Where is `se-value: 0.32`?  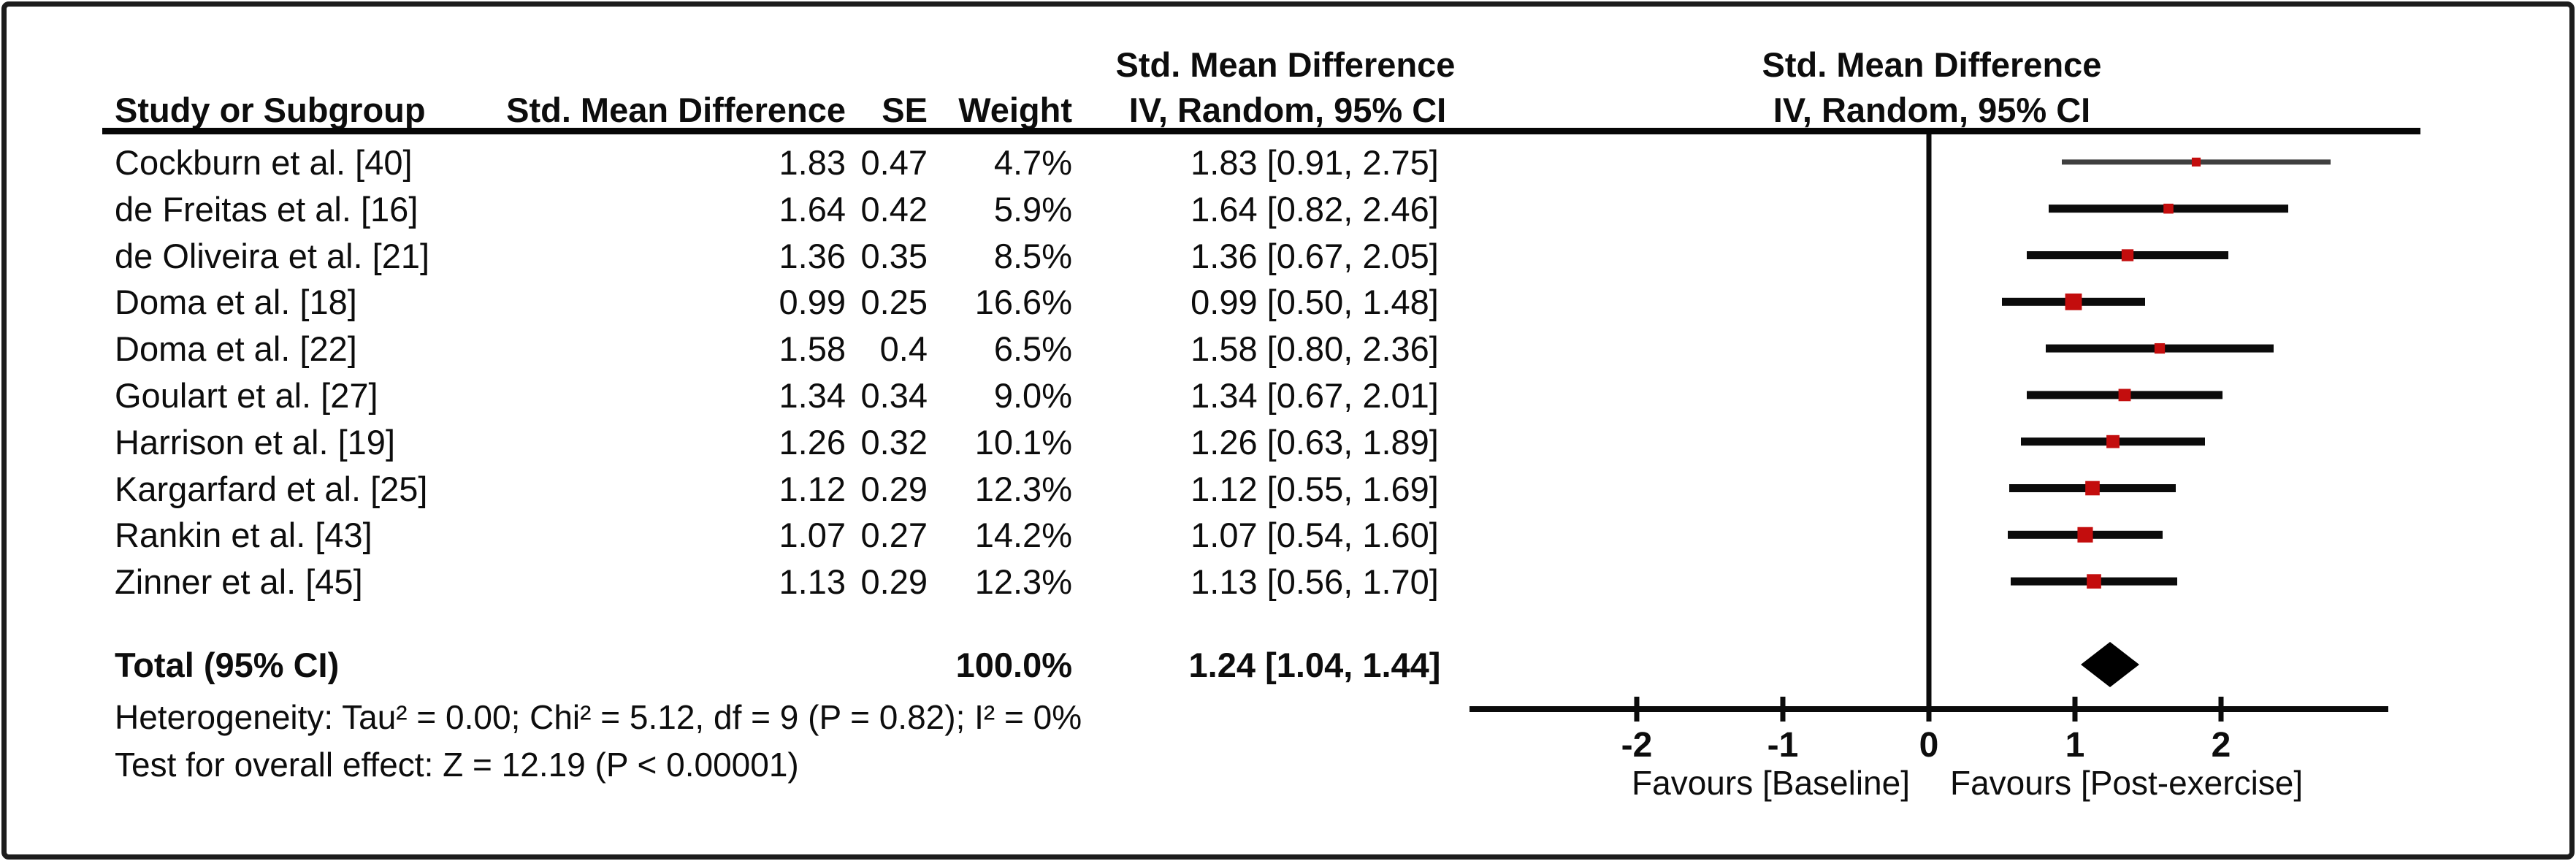
se-value: 0.32 is located at coordinates (894, 442).